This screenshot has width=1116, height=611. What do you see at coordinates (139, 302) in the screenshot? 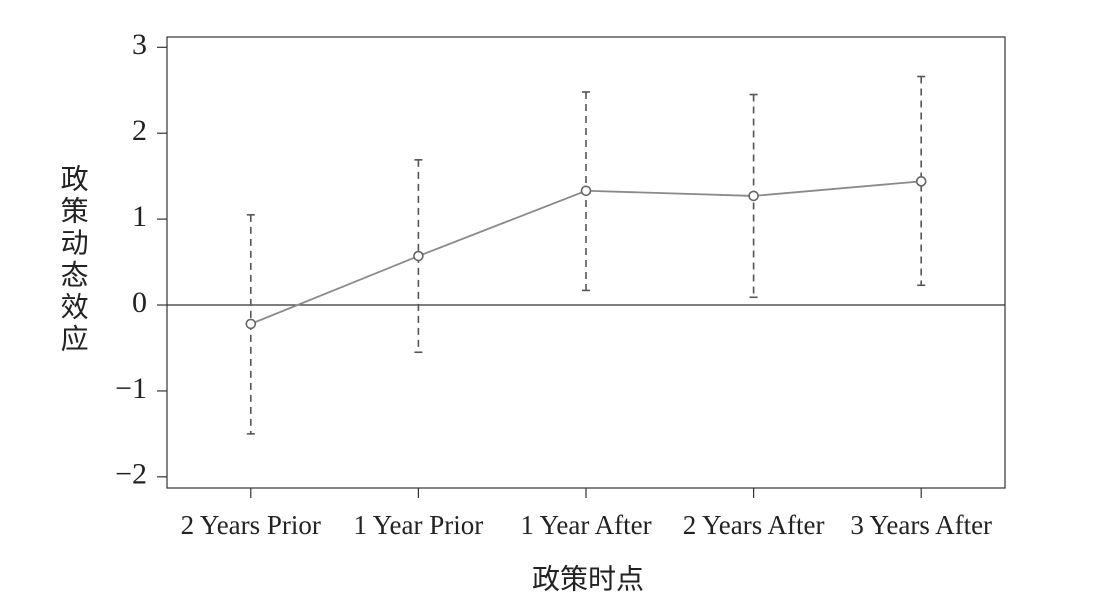
I see `y-tick-label: 0` at bounding box center [139, 302].